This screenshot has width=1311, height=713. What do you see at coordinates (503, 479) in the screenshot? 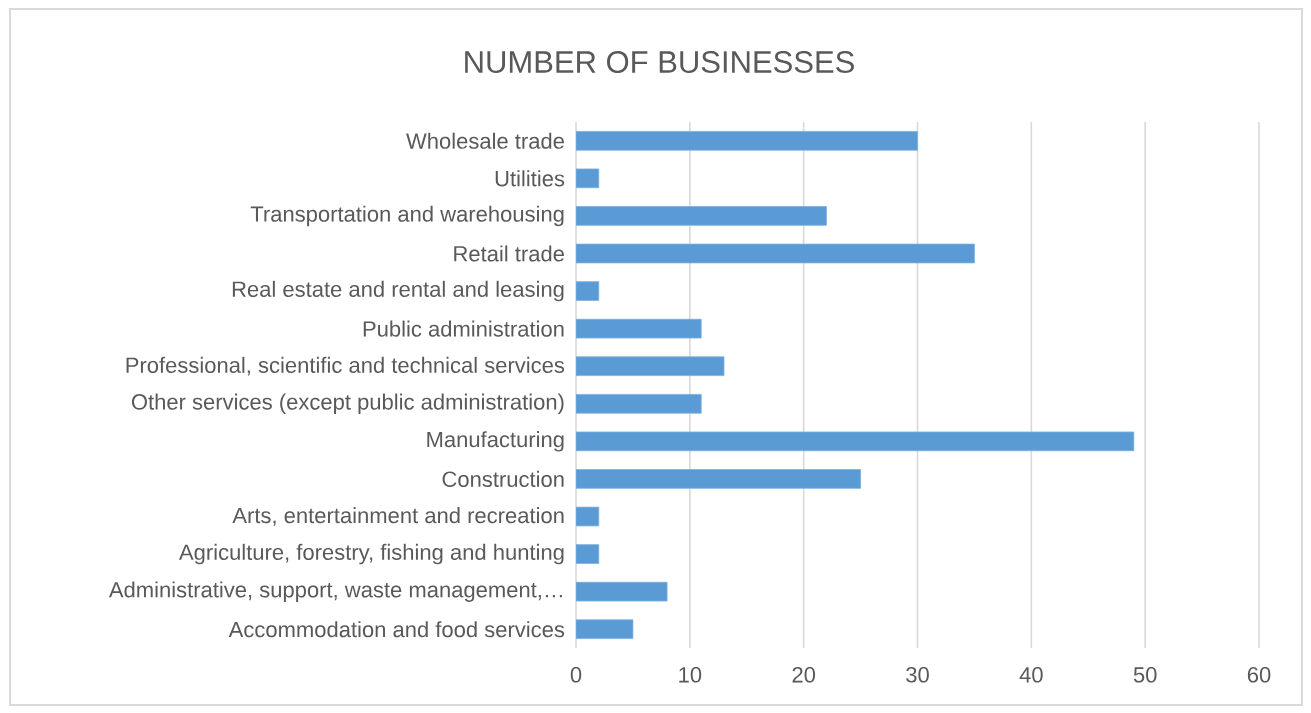
I see `y-tick-label: Construction` at bounding box center [503, 479].